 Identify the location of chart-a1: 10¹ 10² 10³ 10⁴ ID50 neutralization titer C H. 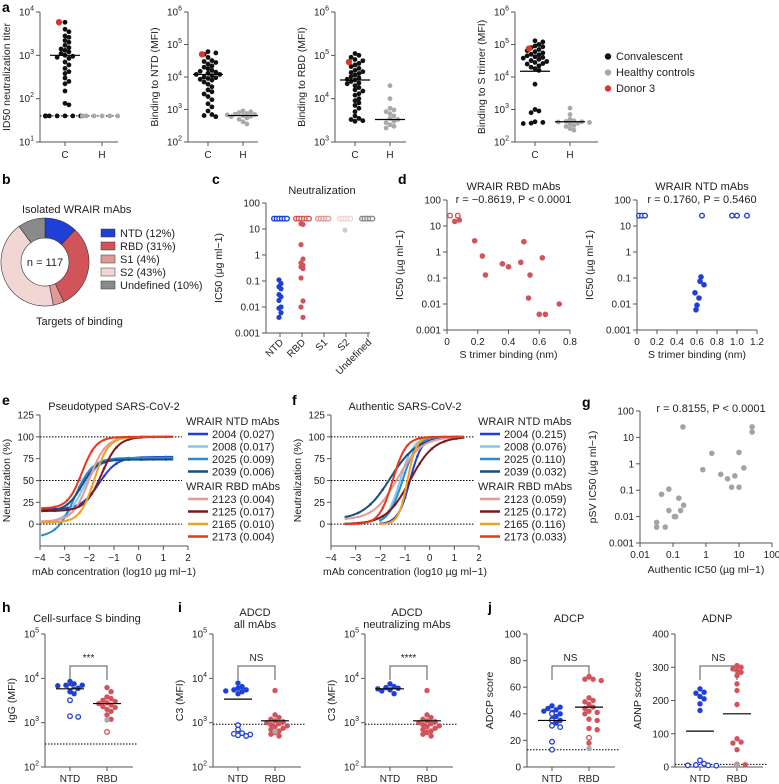
(61, 83).